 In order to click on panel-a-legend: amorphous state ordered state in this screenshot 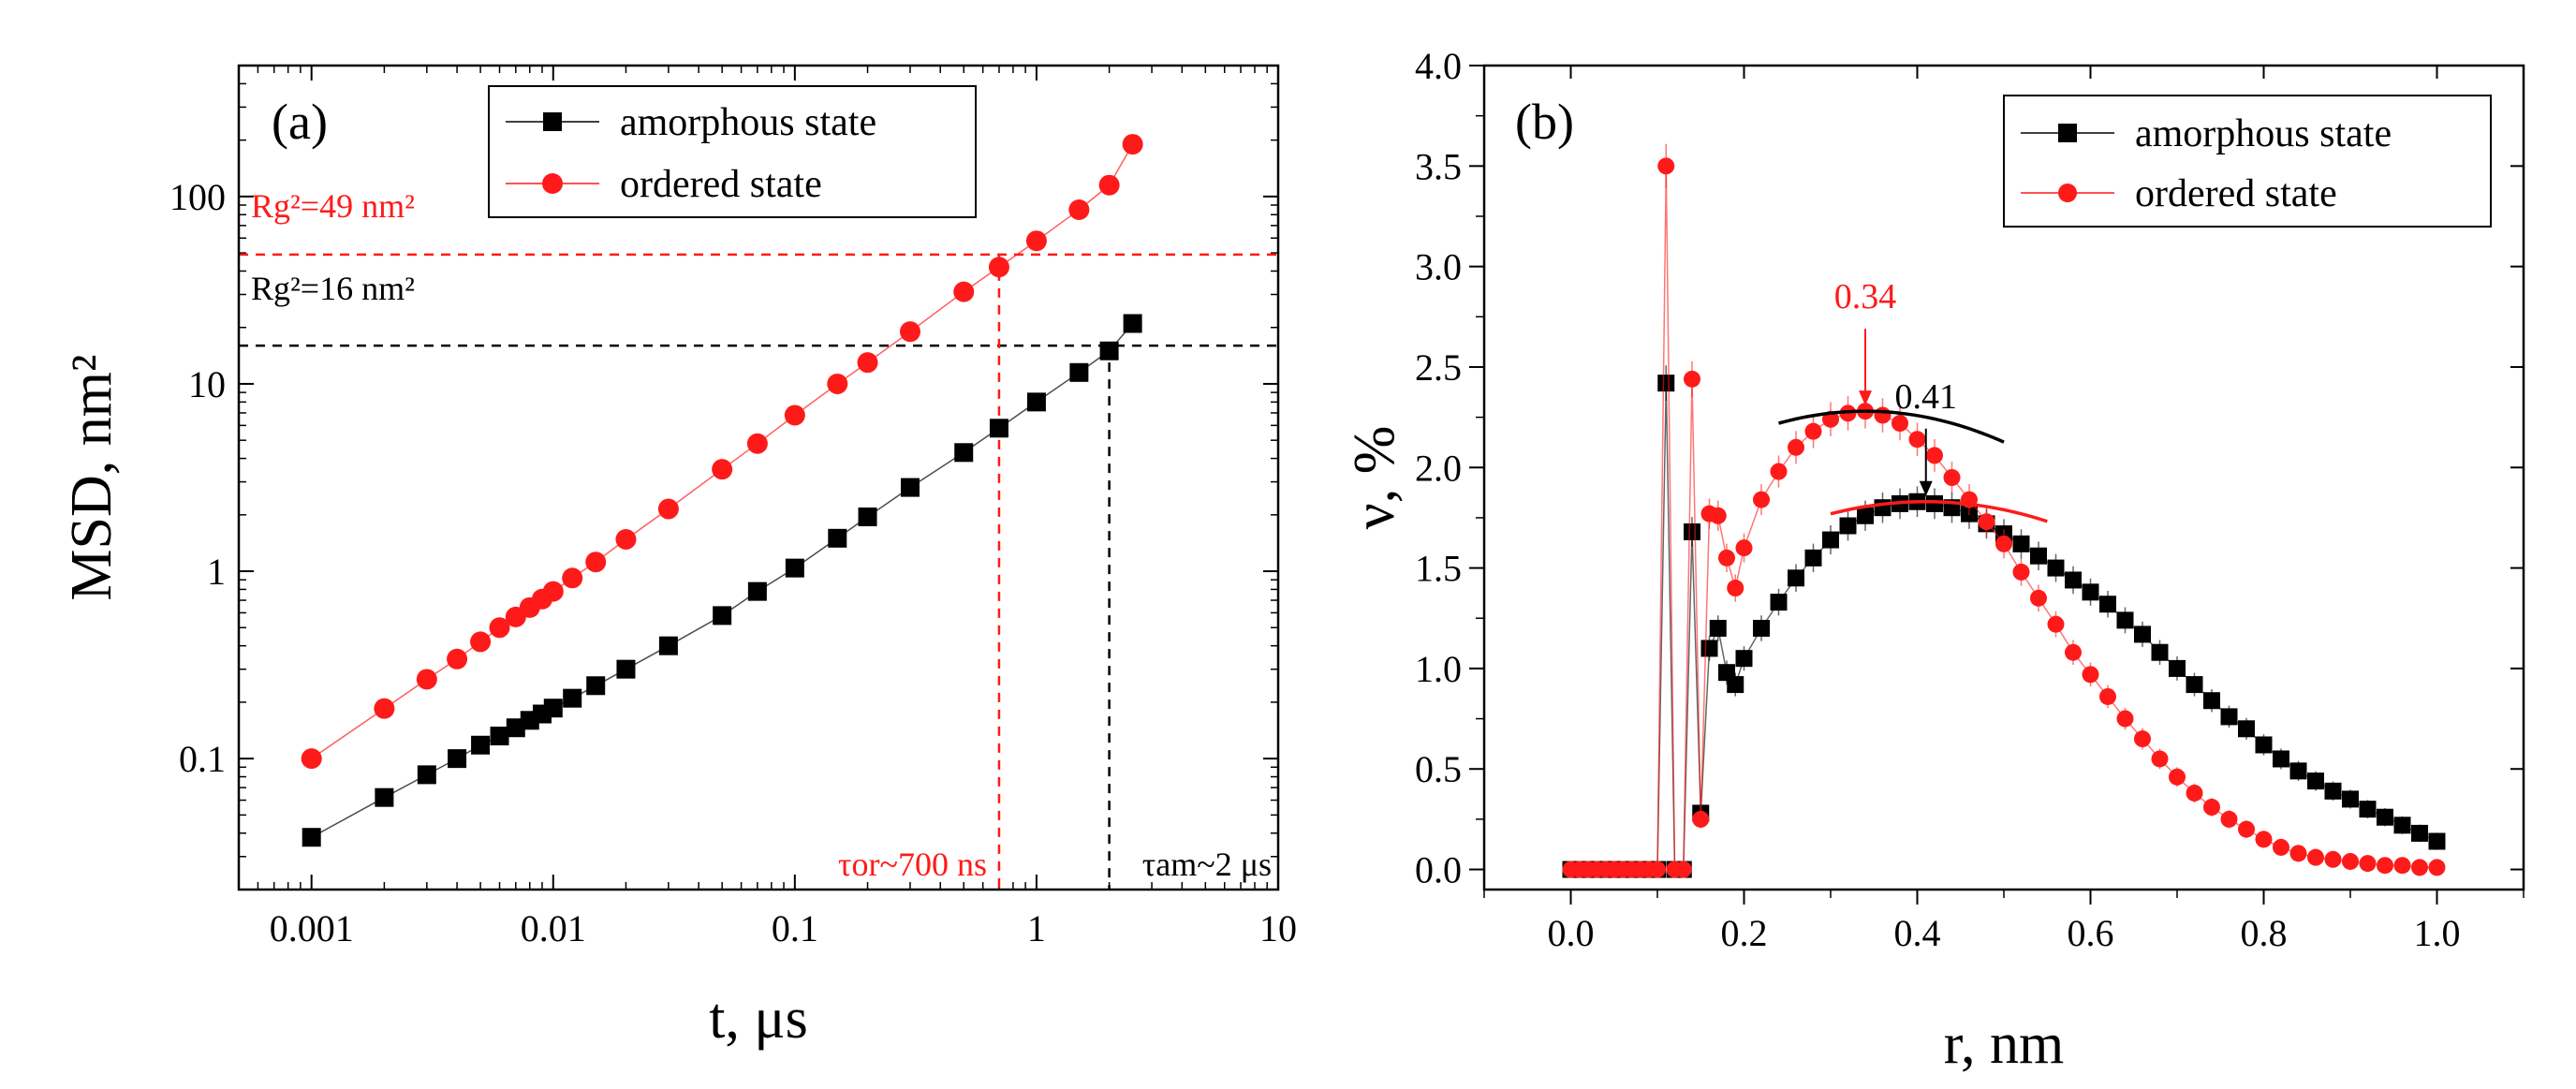, I will do `click(732, 152)`.